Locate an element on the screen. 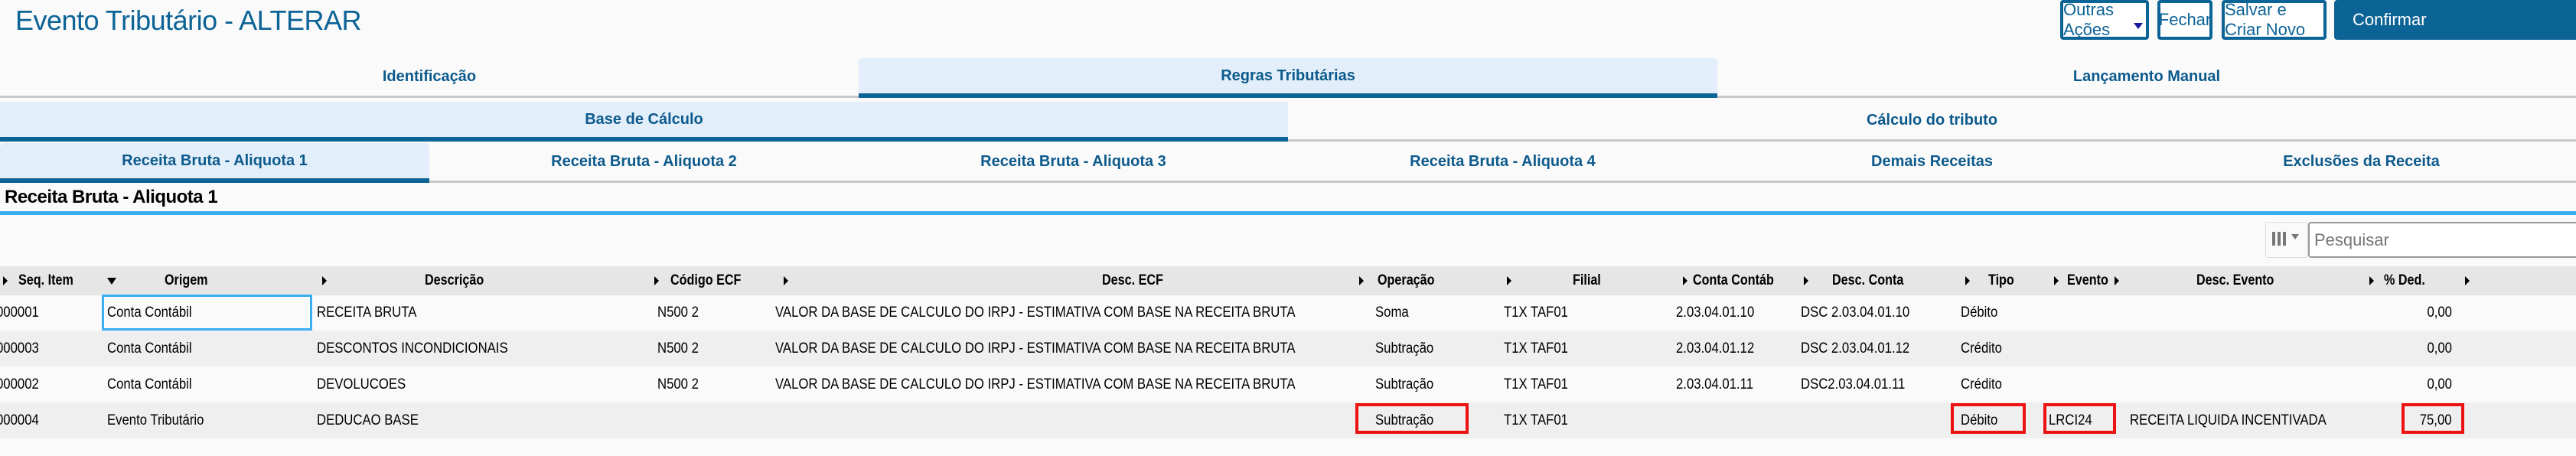  cell-conta-contab: 2.03.04.01.10 is located at coordinates (1716, 313).